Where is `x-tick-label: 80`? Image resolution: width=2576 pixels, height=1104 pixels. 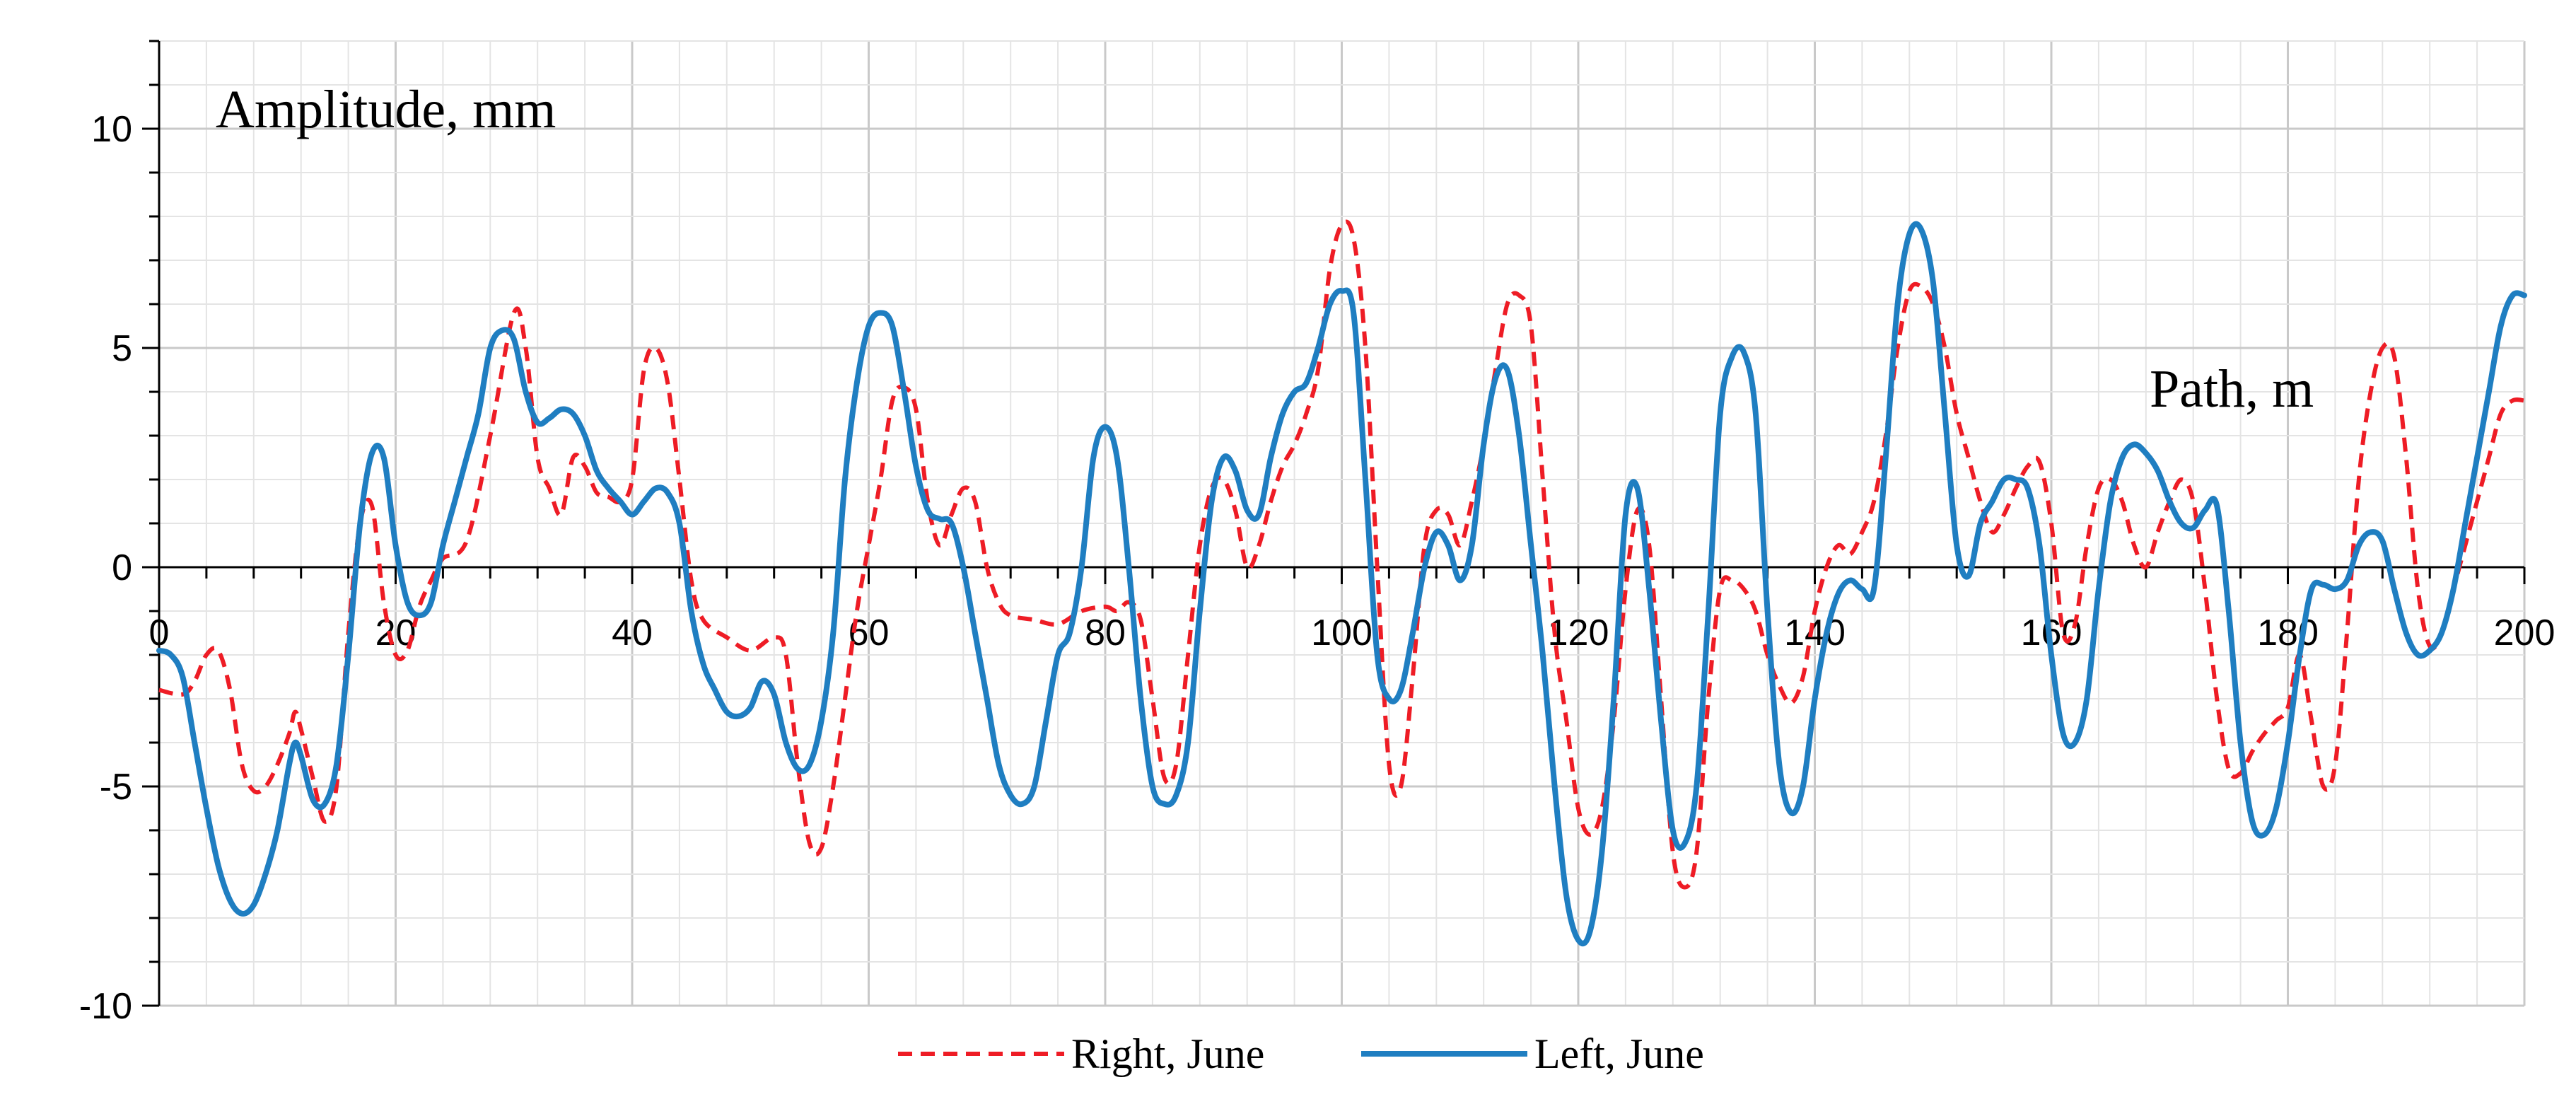 x-tick-label: 80 is located at coordinates (1105, 632).